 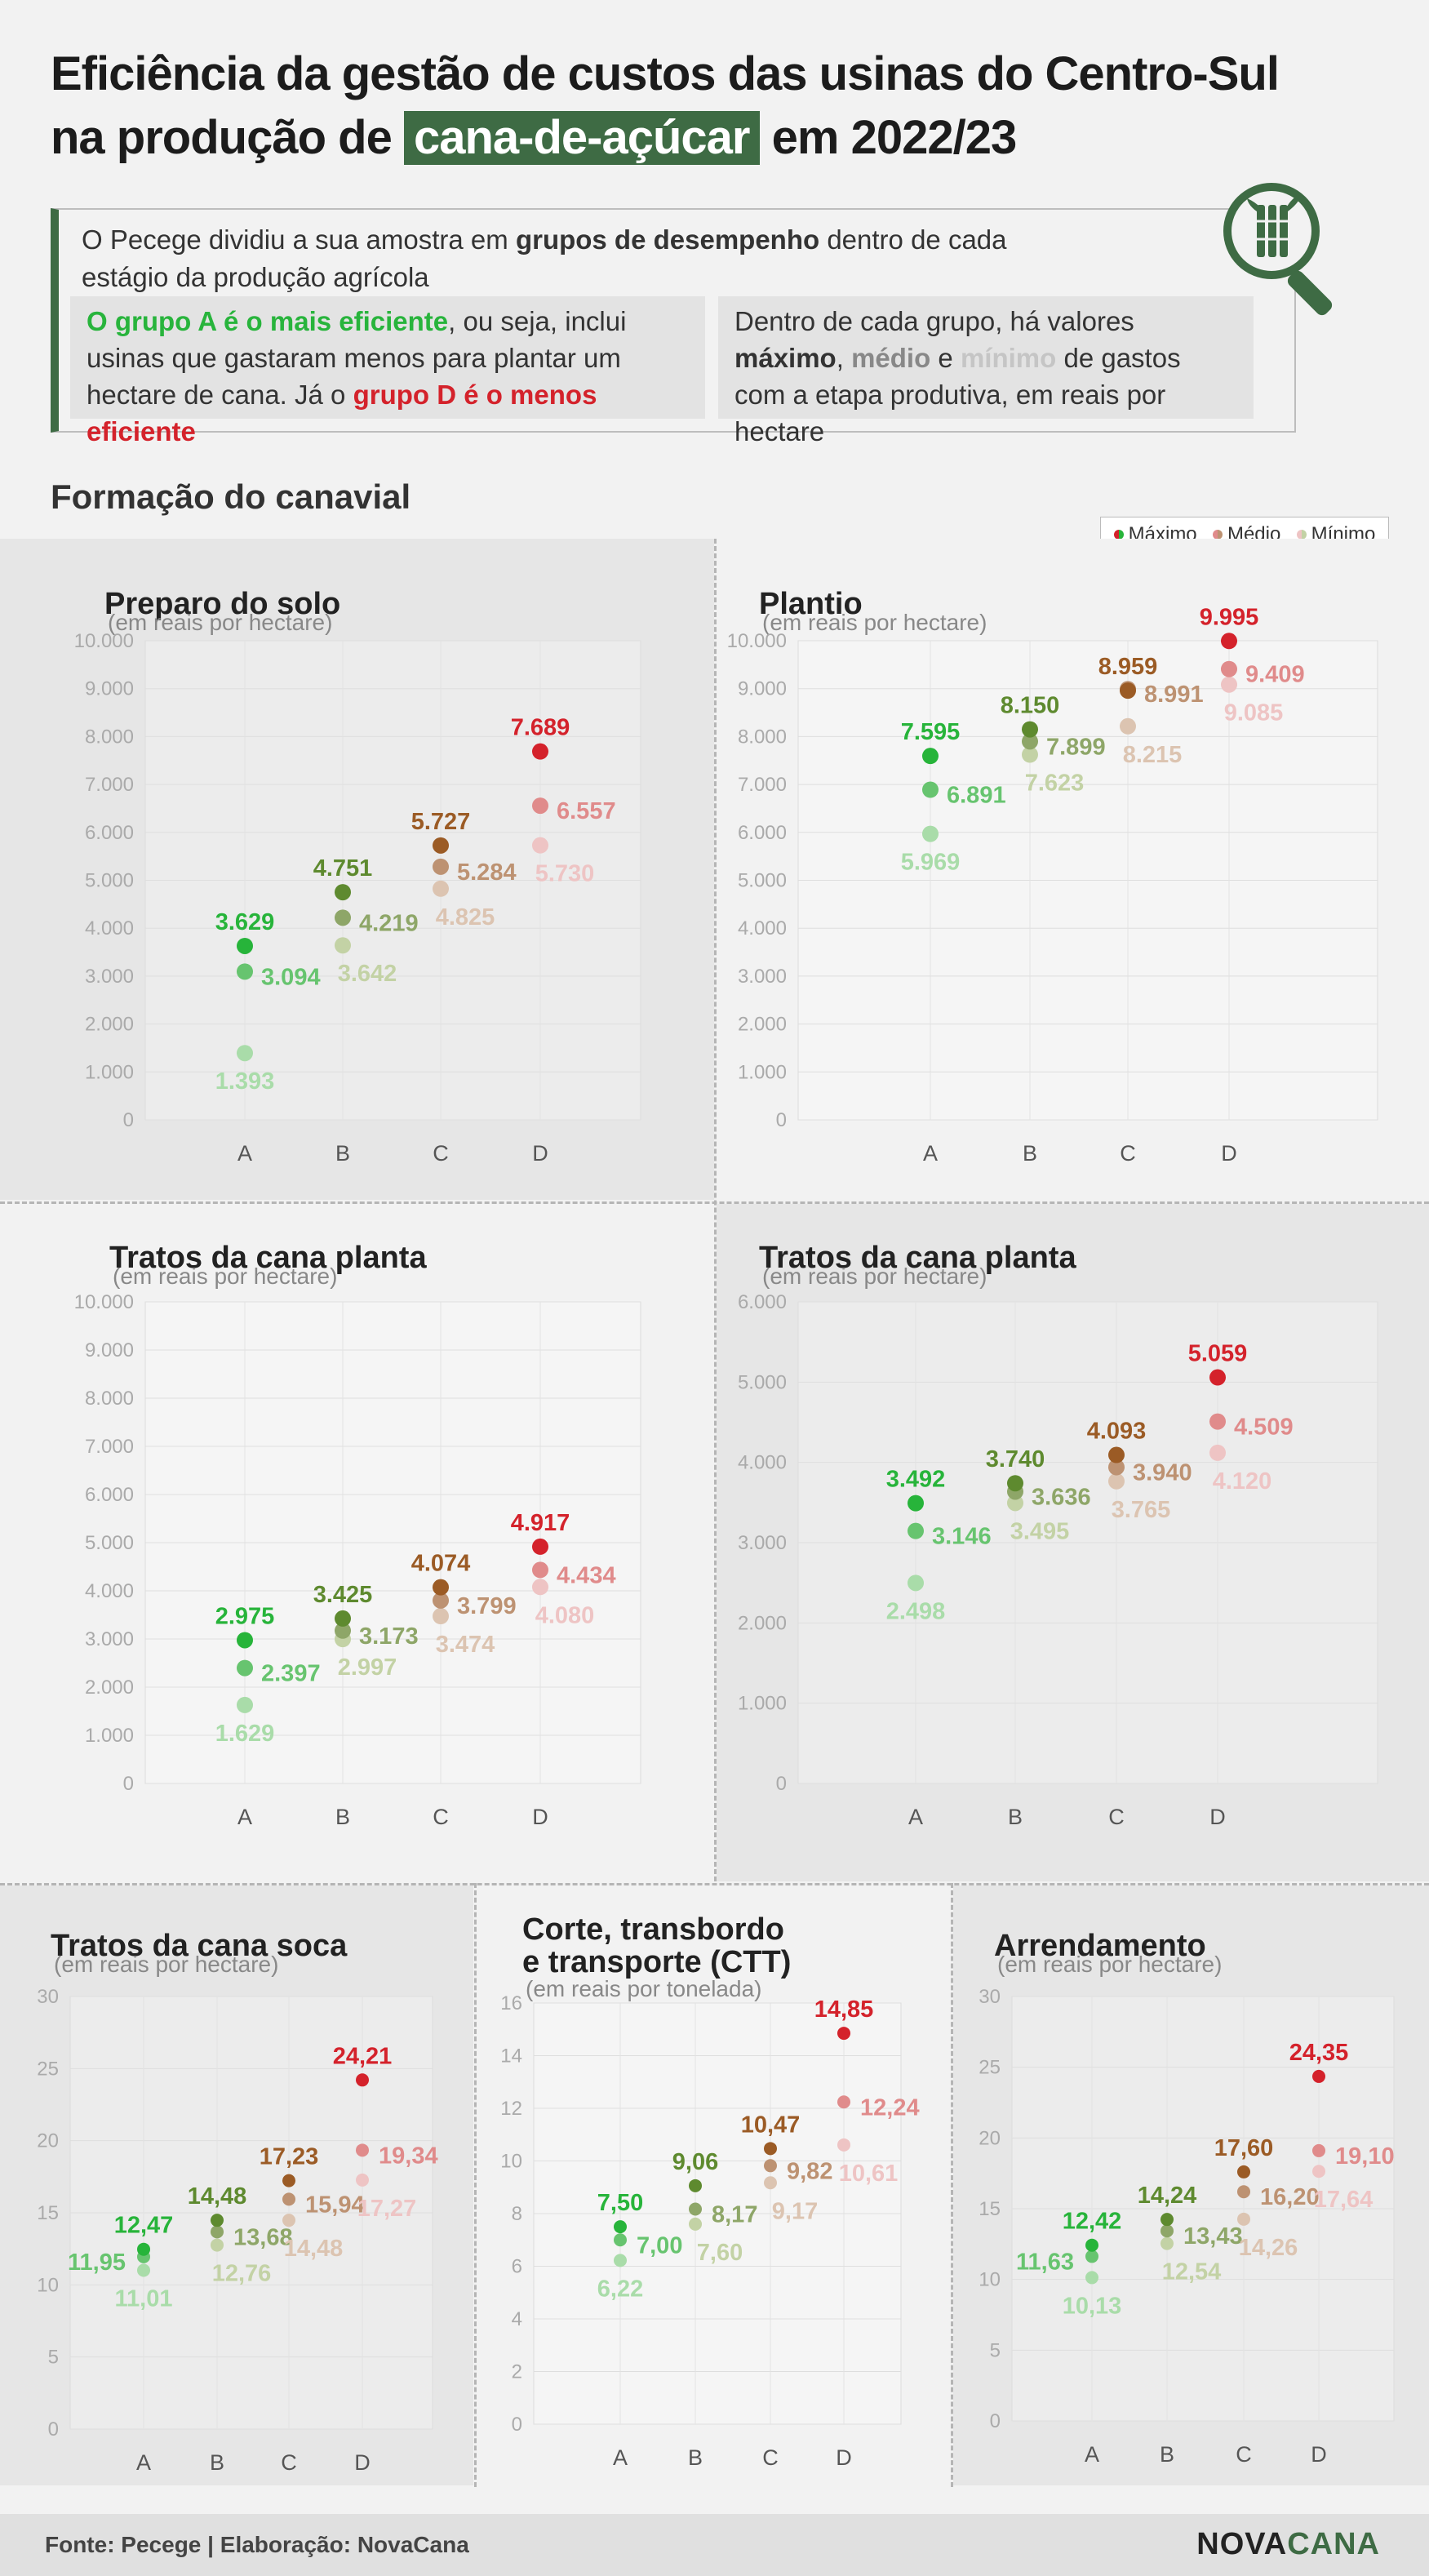 I want to click on label-D-max: 4.917, so click(x=540, y=1523).